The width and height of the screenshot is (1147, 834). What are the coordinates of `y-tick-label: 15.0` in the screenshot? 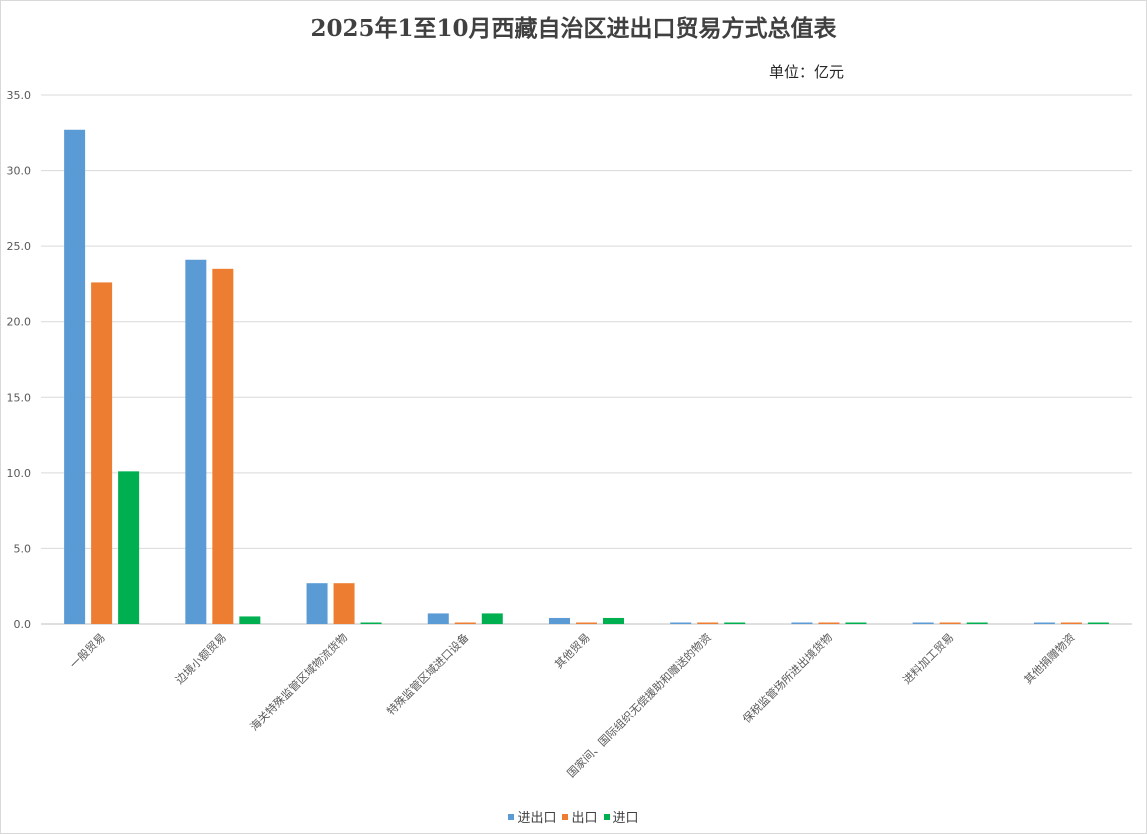 It's located at (19, 397).